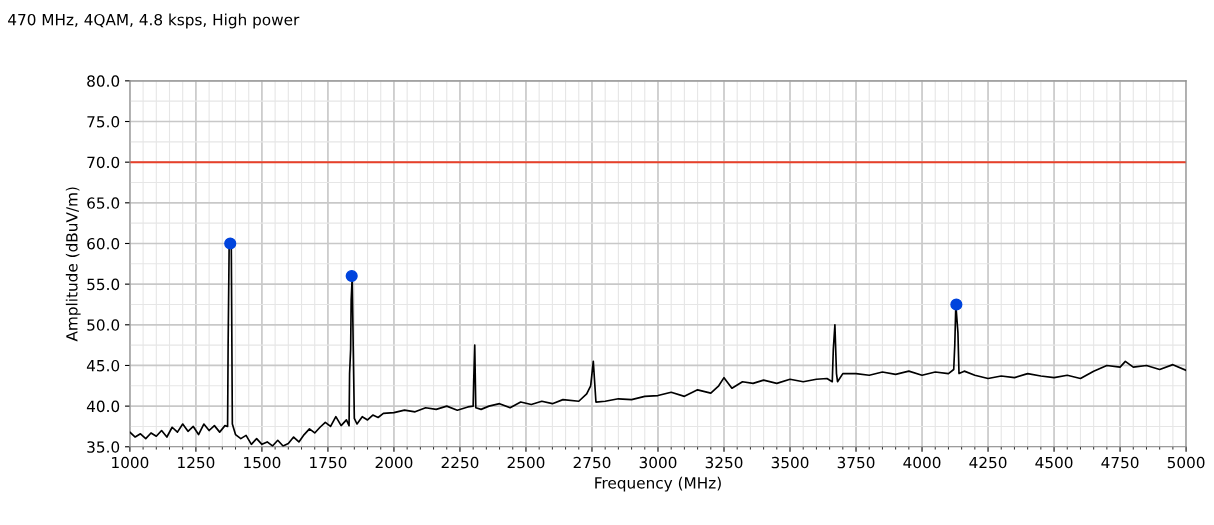 The image size is (1214, 525). Describe the element at coordinates (922, 462) in the screenshot. I see `x-tick-label: 4000` at that location.